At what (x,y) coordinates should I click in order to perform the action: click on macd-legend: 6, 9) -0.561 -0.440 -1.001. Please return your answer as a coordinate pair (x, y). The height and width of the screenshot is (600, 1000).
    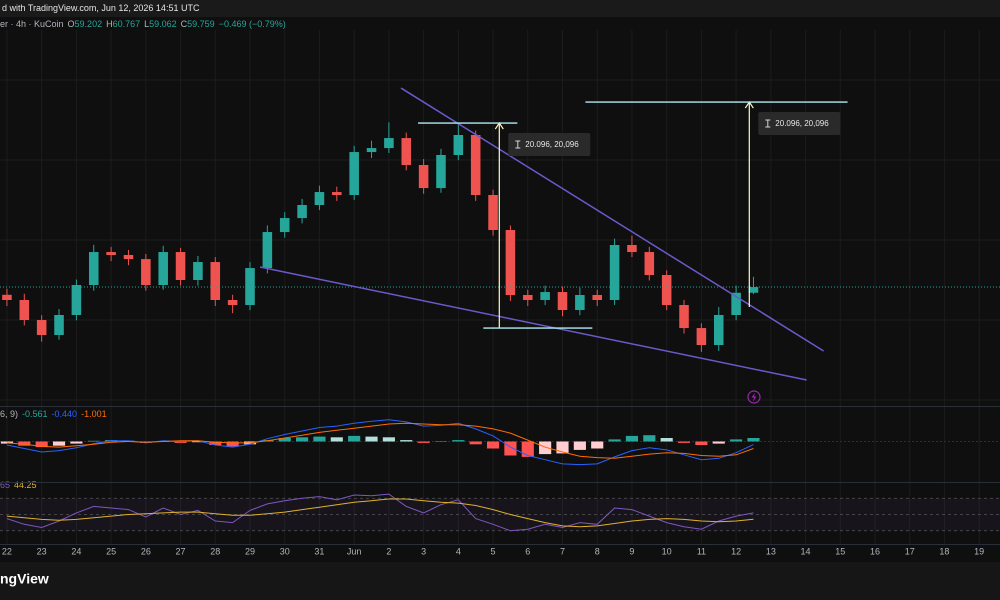
    Looking at the image, I should click on (53, 414).